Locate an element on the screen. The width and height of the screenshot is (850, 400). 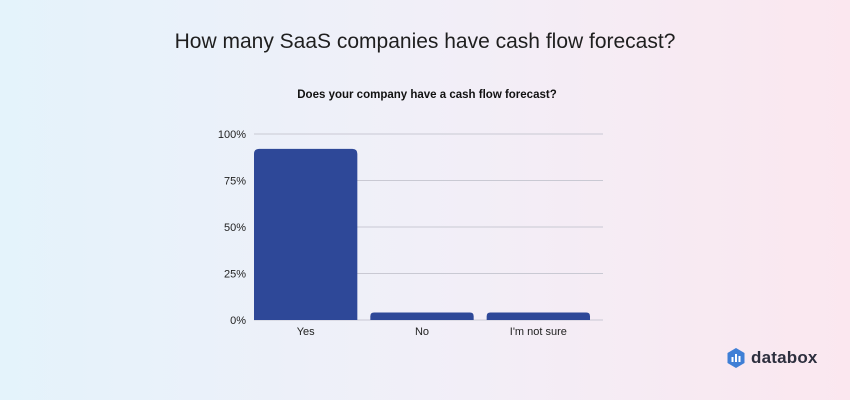
databox-logo-icon is located at coordinates (736, 358).